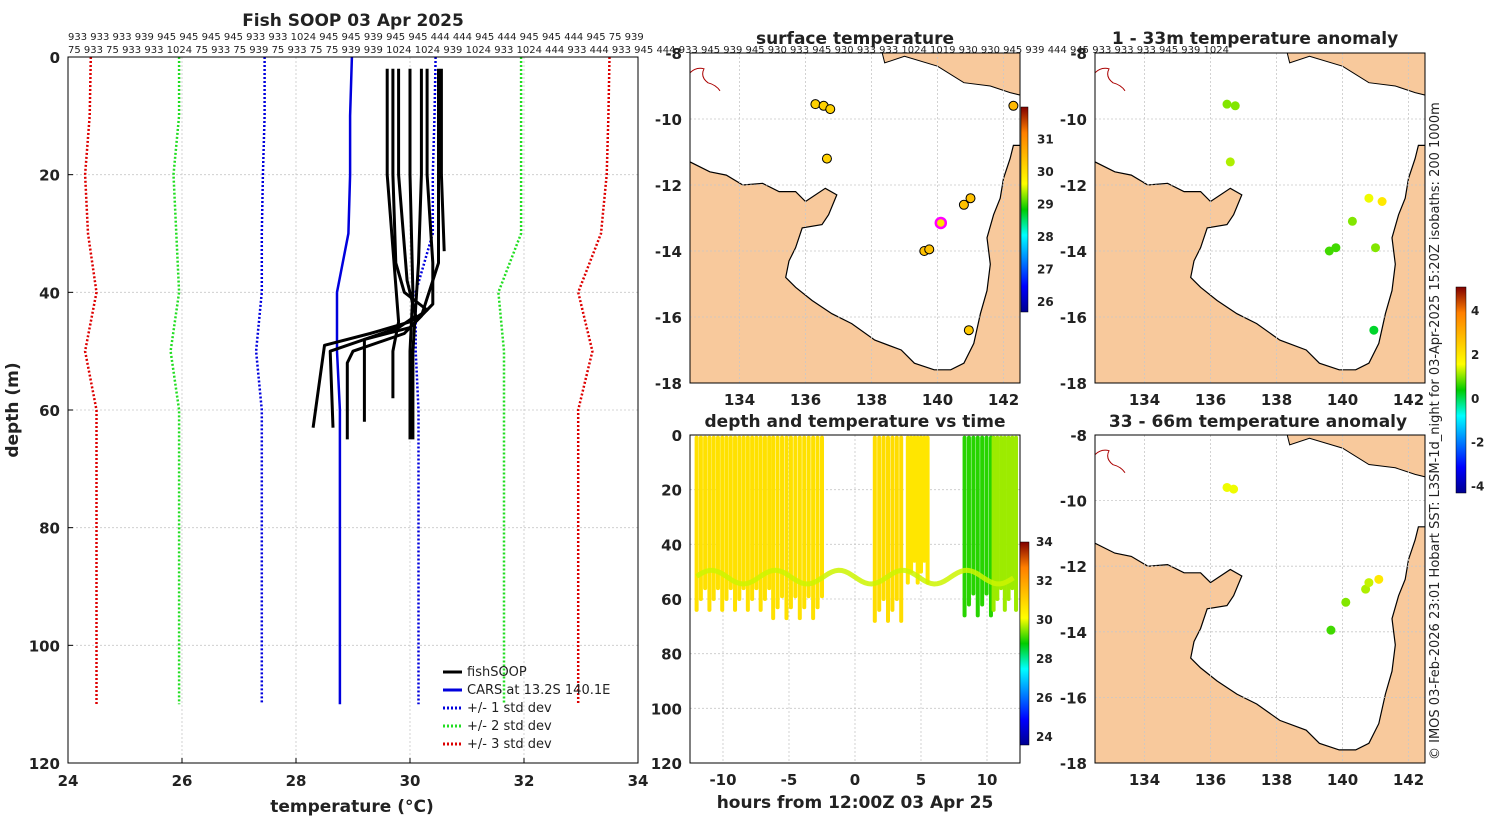 This screenshot has width=1500, height=820. I want to click on y-tick-label: 120, so click(666, 764).